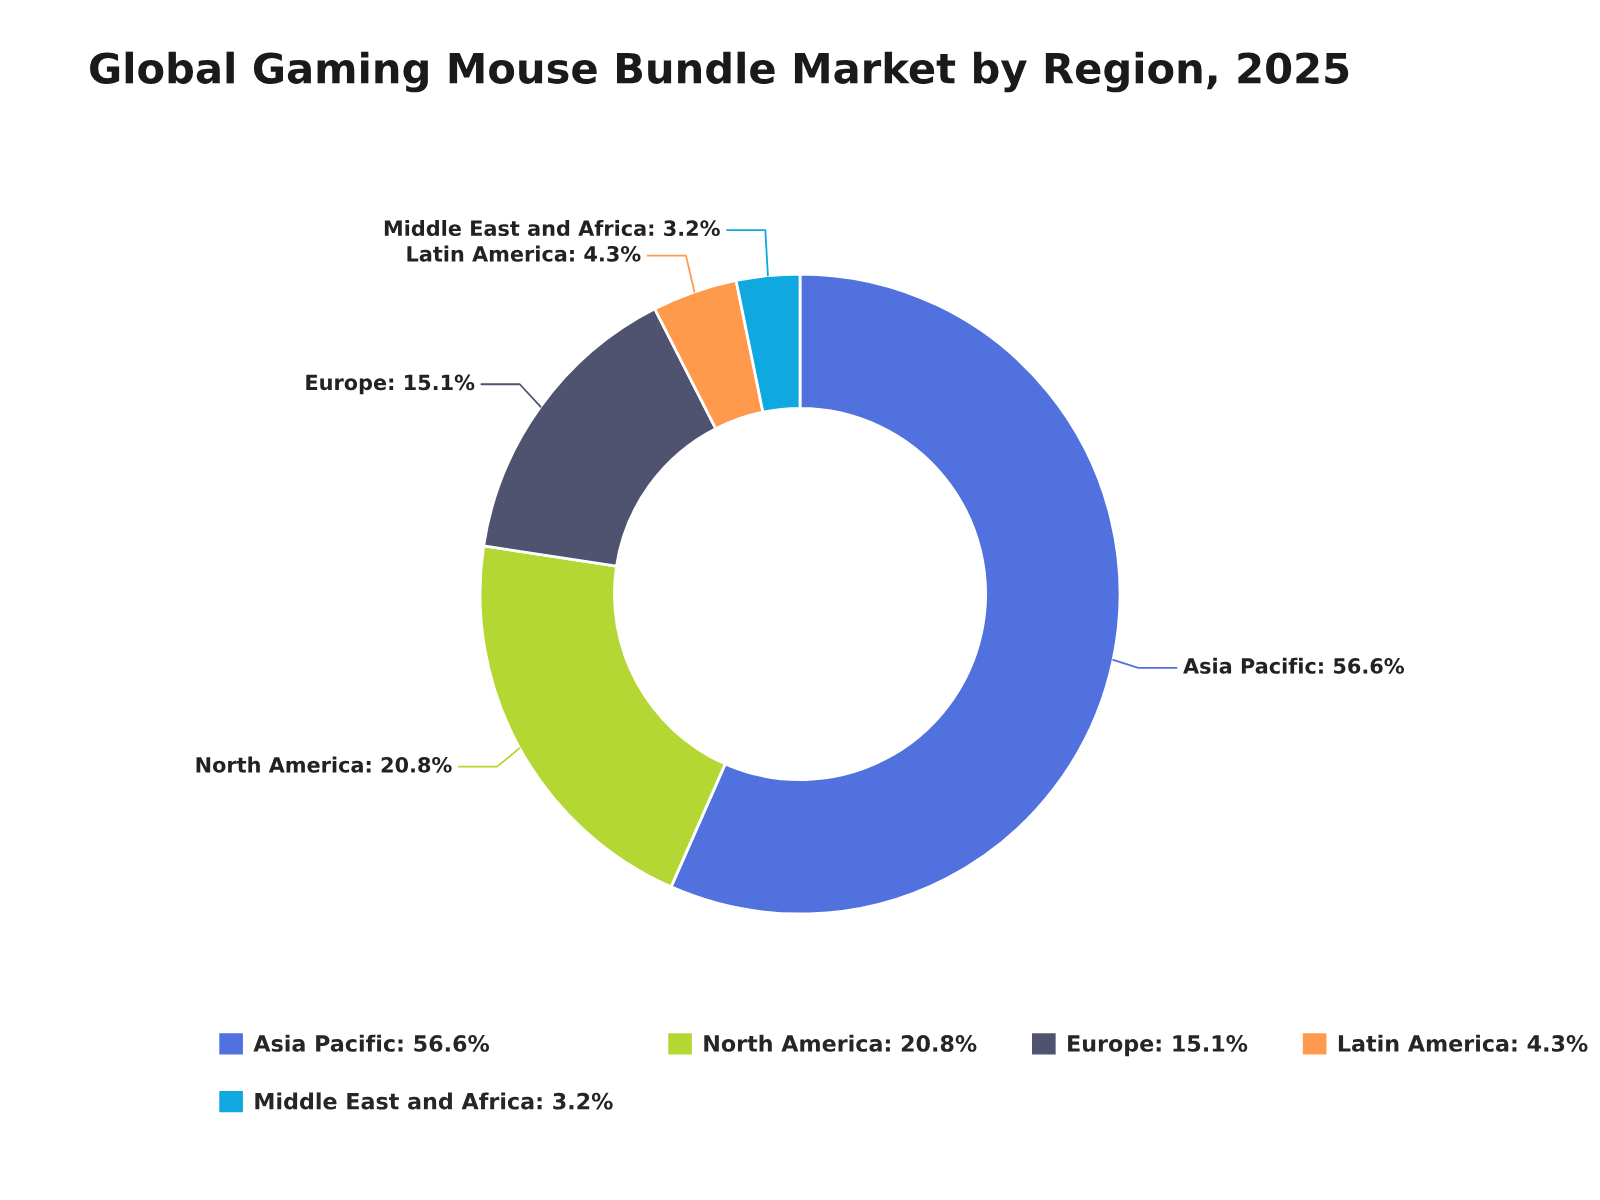 The width and height of the screenshot is (1600, 1200). What do you see at coordinates (371, 1043) in the screenshot?
I see `legend-label: Asia Pacific: 56.6%` at bounding box center [371, 1043].